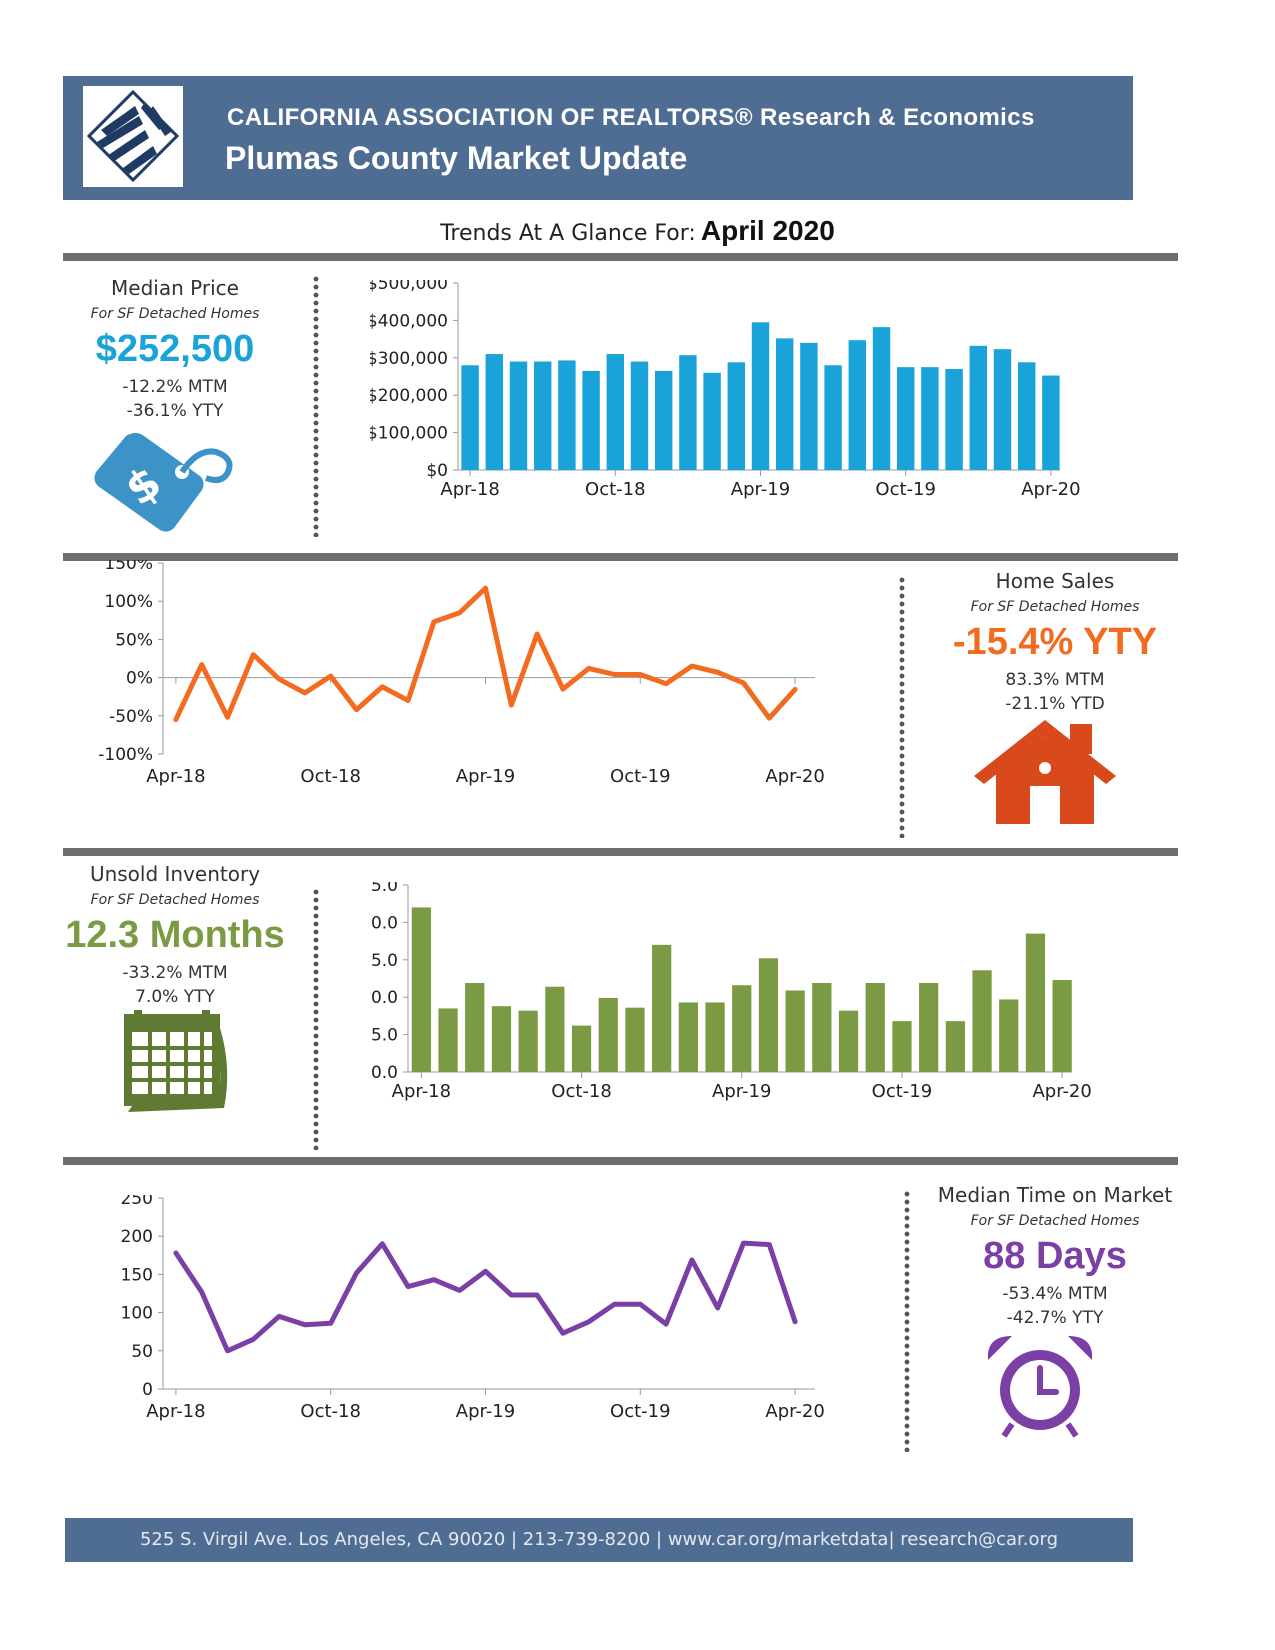  Describe the element at coordinates (384, 1073) in the screenshot. I see `y-tick-label: 0.0` at that location.